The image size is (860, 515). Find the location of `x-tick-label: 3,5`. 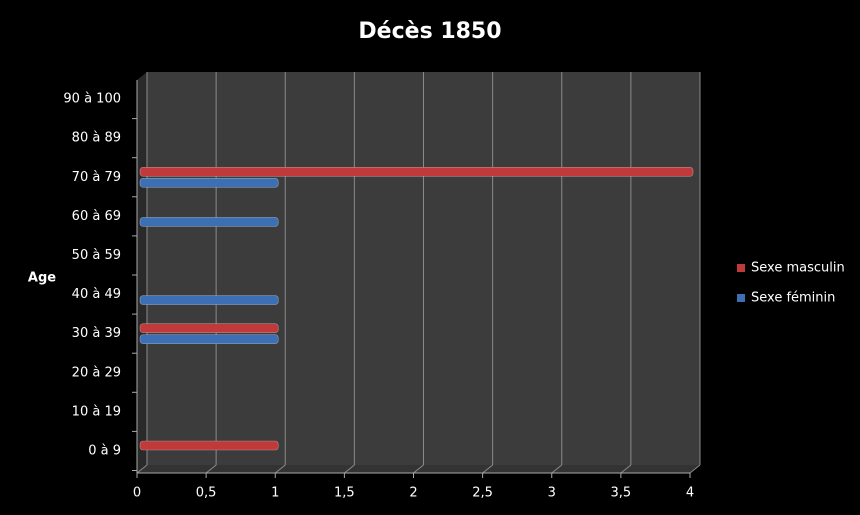

x-tick-label: 3,5 is located at coordinates (621, 493).